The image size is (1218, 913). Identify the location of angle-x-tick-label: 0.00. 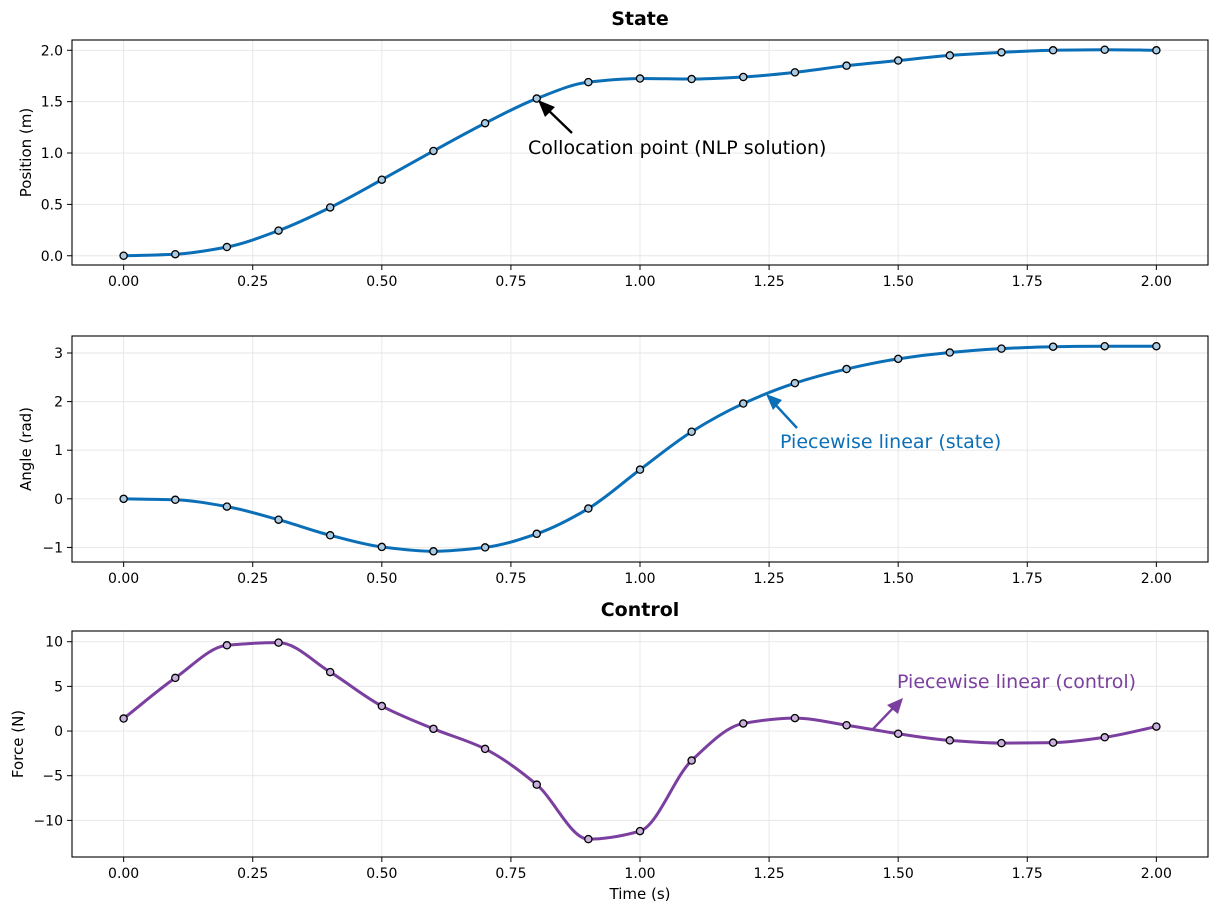
(123, 579).